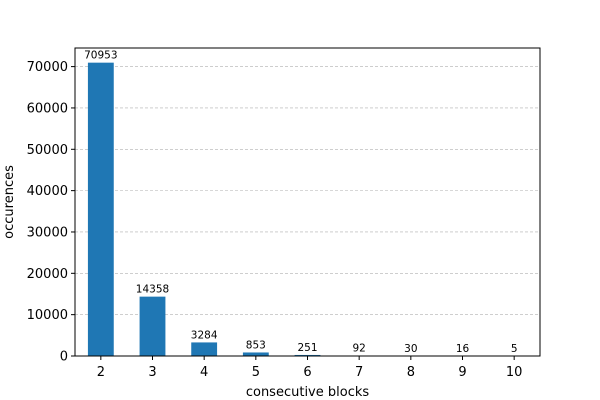 This screenshot has height=400, width=600. What do you see at coordinates (100, 56) in the screenshot?
I see `data-label-2: 70953` at bounding box center [100, 56].